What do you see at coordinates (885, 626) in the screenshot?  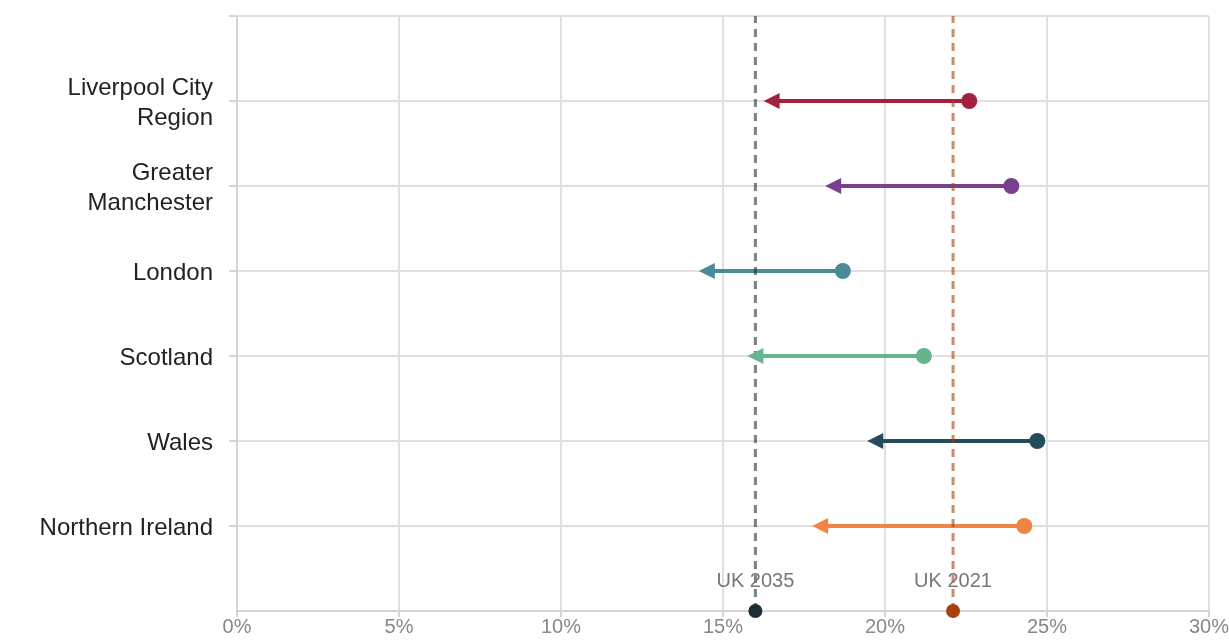 I see `x-tick-label: 20%` at bounding box center [885, 626].